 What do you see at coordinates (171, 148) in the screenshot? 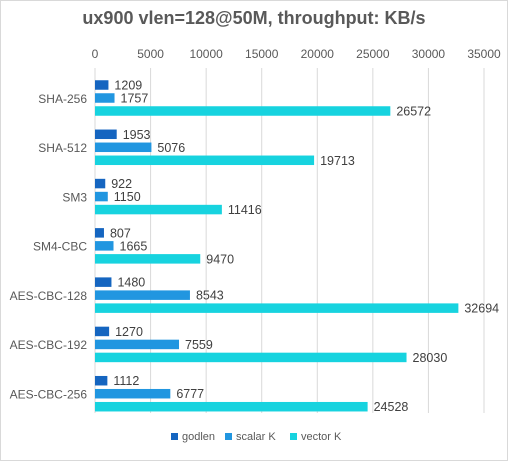
I see `data-label: 5076` at bounding box center [171, 148].